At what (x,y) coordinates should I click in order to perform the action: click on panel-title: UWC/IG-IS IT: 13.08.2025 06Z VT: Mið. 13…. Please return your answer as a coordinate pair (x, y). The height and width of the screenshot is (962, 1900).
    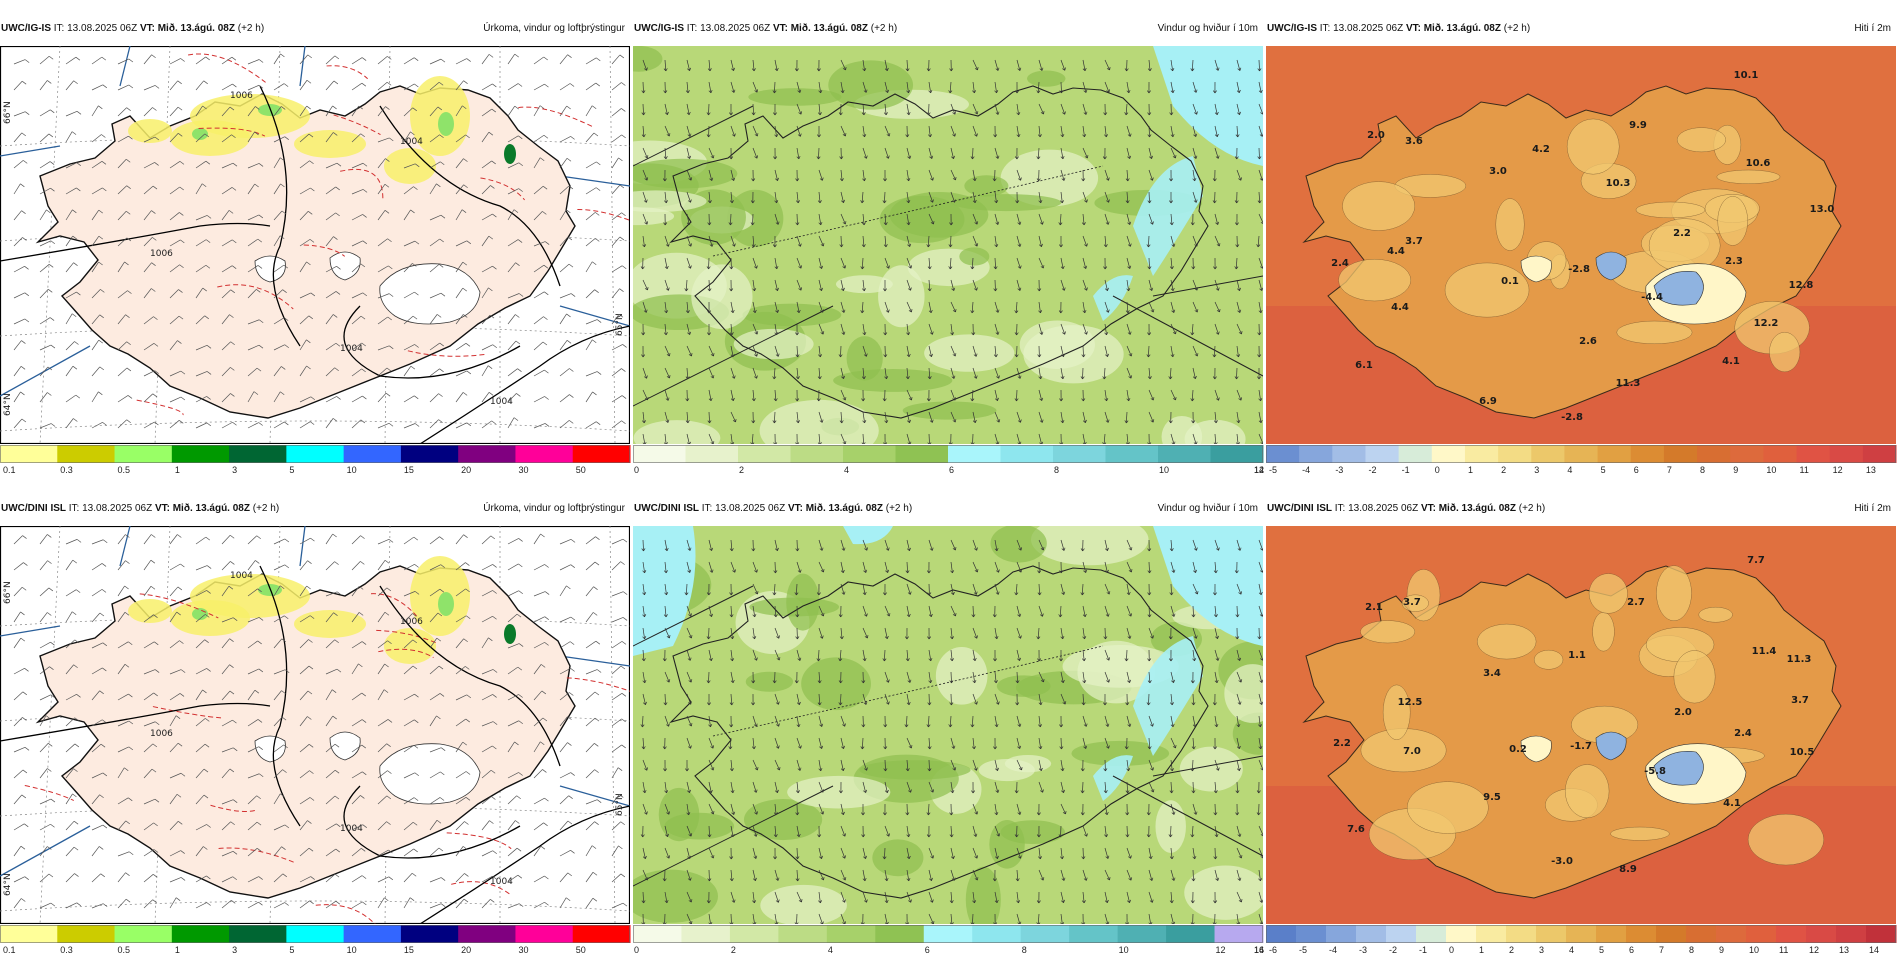
    Looking at the image, I should click on (315, 29).